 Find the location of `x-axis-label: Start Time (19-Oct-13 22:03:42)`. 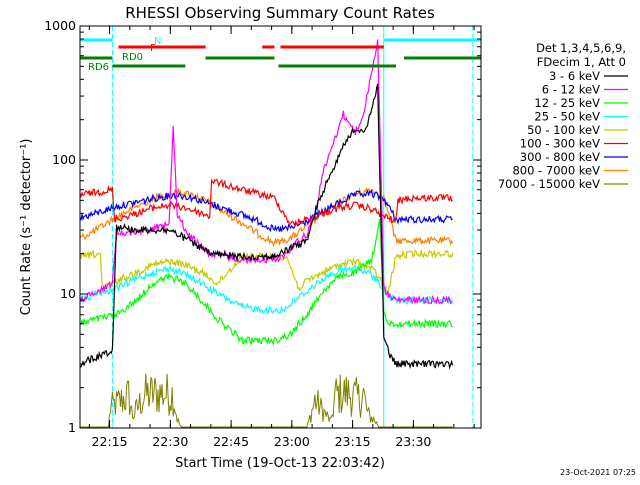

x-axis-label: Start Time (19-Oct-13 22:03:42) is located at coordinates (280, 463).